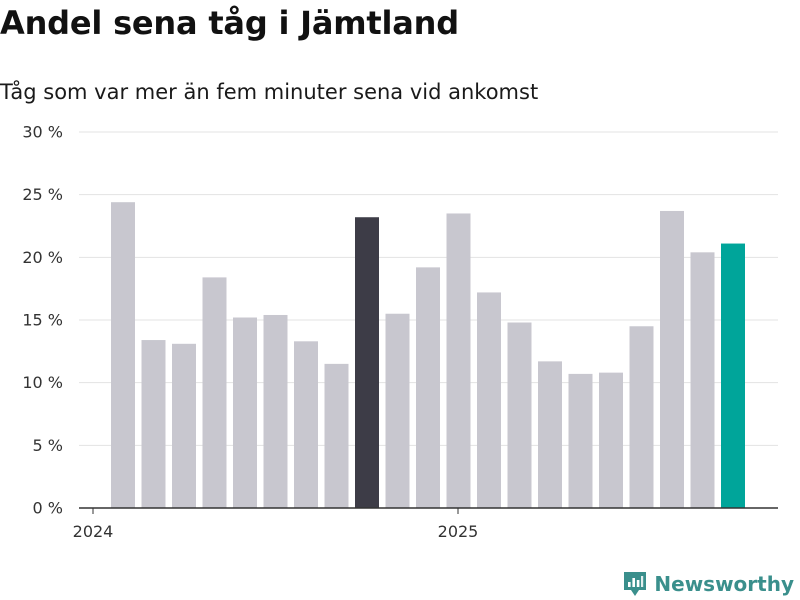 This screenshot has width=800, height=600. What do you see at coordinates (458, 531) in the screenshot?
I see `x-tick-label: 2025` at bounding box center [458, 531].